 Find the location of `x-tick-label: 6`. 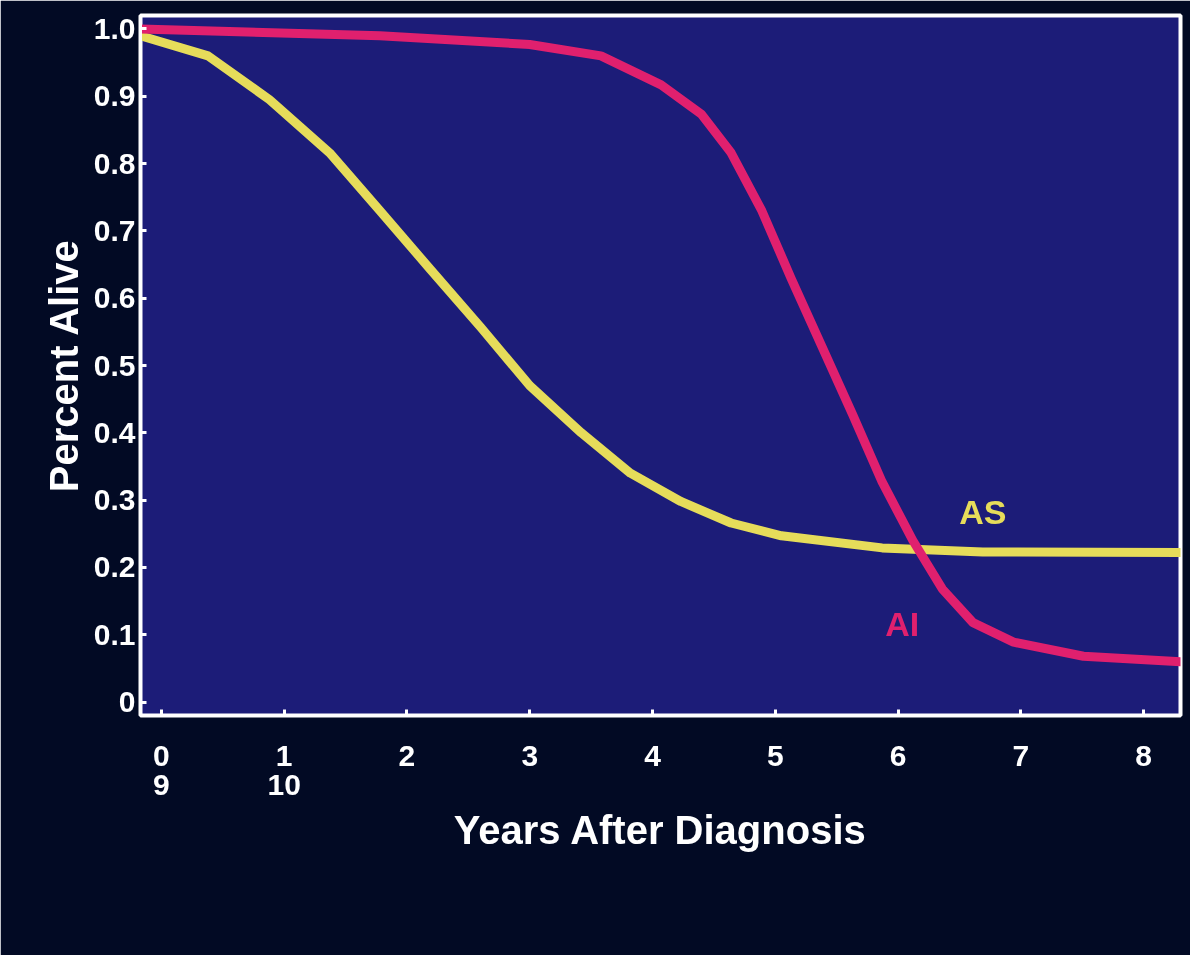

x-tick-label: 6 is located at coordinates (898, 755).